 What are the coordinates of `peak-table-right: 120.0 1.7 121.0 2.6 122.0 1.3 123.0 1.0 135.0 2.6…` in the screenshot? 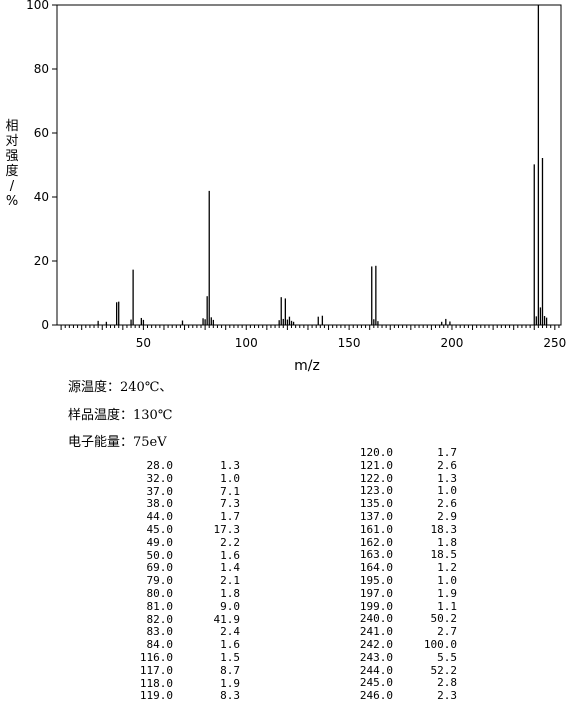 It's located at (395, 574).